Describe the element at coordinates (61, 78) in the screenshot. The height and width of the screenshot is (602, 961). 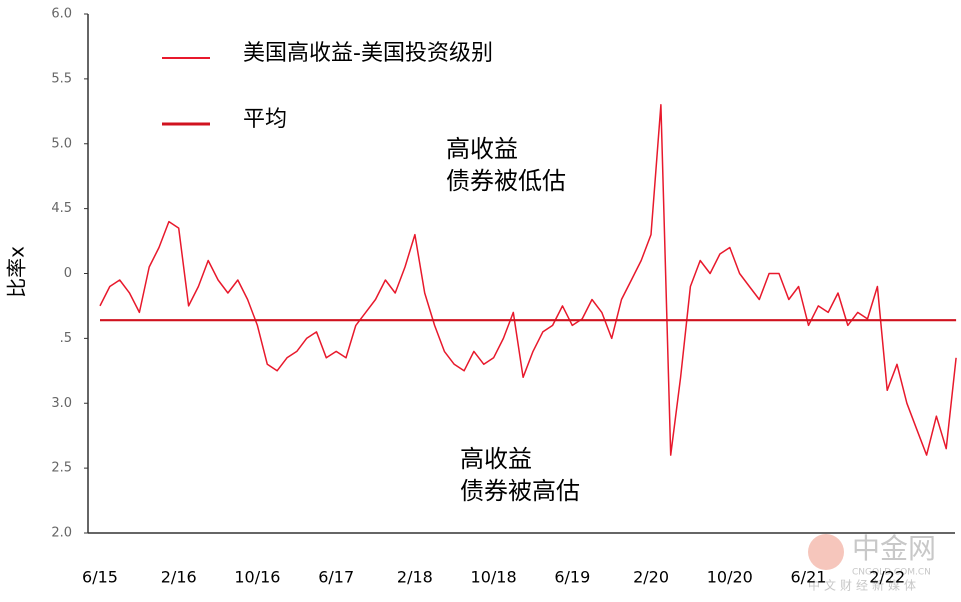
I see `y-tick-label: 5.5` at that location.